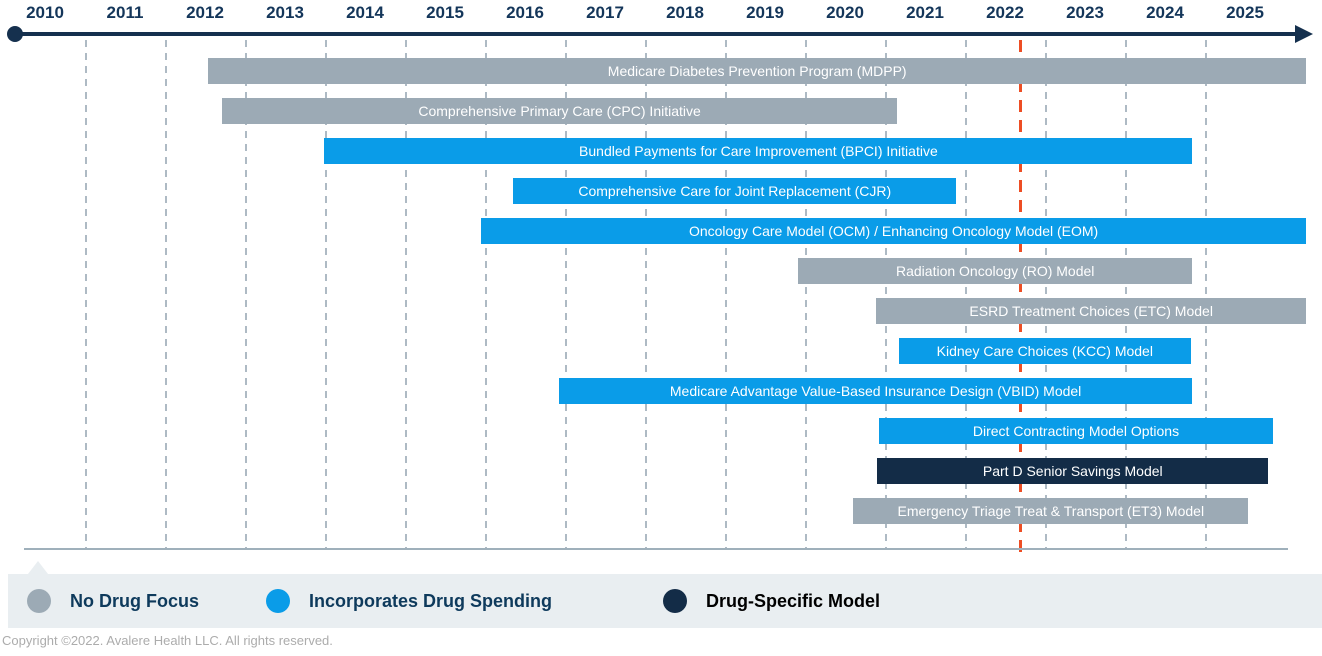 The image size is (1322, 656). I want to click on drug-spending-dot-icon, so click(278, 601).